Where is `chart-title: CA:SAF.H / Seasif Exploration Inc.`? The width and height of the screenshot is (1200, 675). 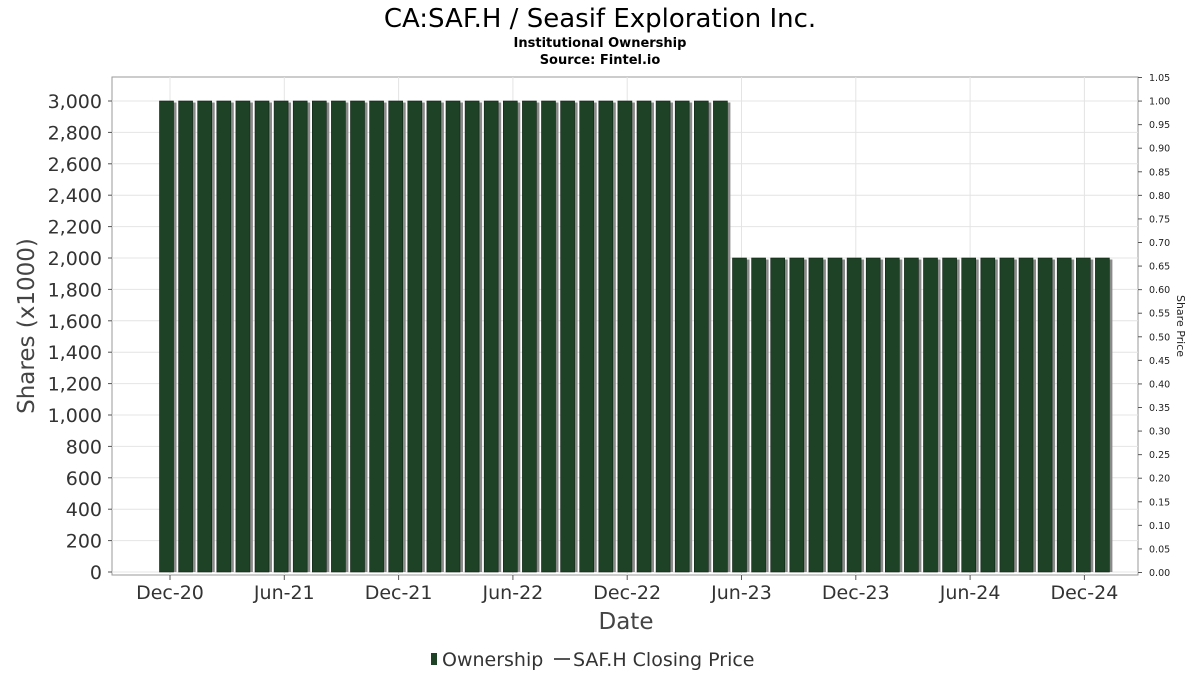
chart-title: CA:SAF.H / Seasif Exploration Inc. is located at coordinates (600, 19).